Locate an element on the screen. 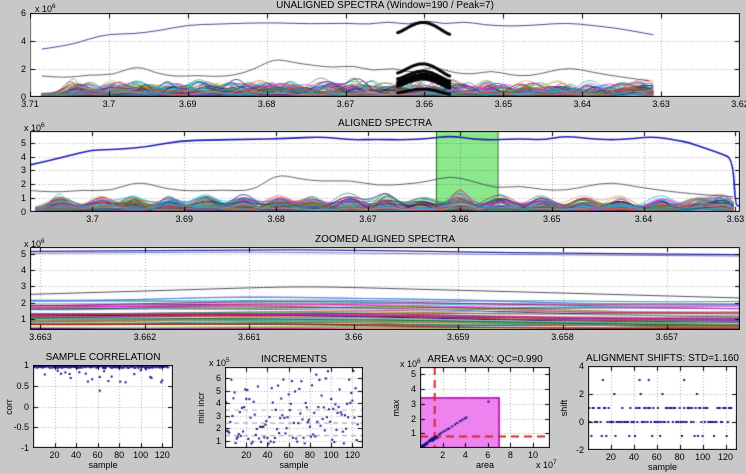  x-tick-label: 3.62 is located at coordinates (738, 104).